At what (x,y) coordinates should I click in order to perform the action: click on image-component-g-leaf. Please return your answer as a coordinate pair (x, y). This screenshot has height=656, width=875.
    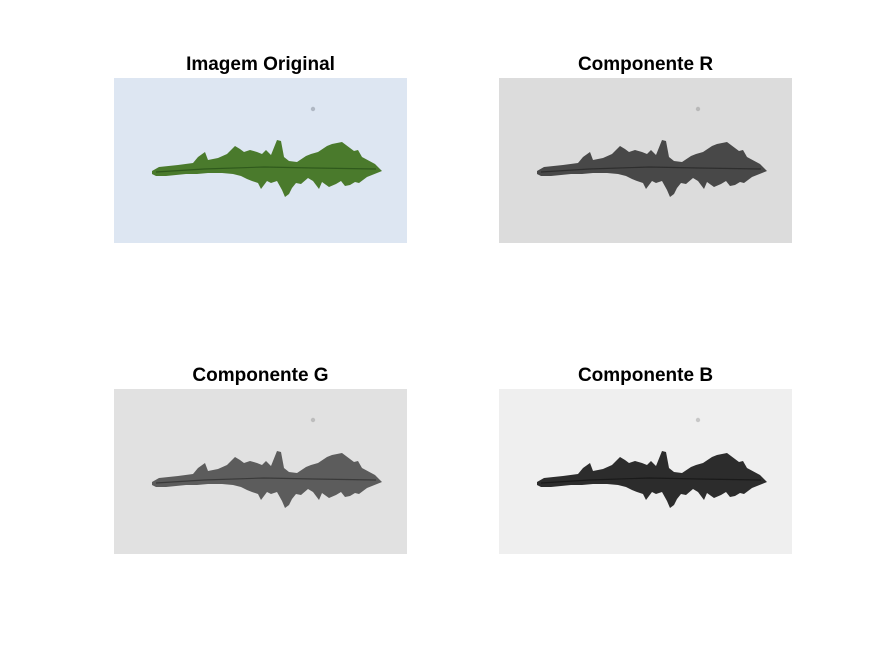
    Looking at the image, I should click on (260, 471).